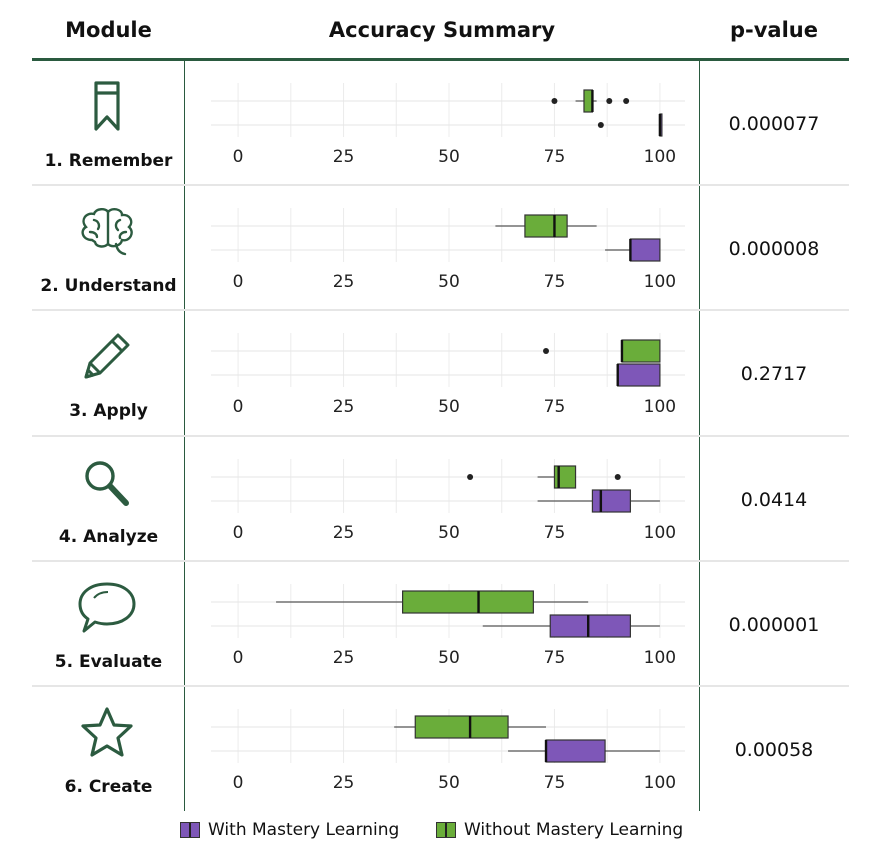 The width and height of the screenshot is (883, 864). I want to click on accuracy-summary-header: Accuracy Summary, so click(442, 30).